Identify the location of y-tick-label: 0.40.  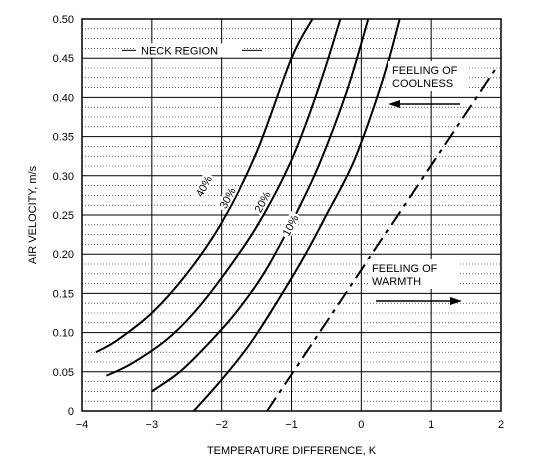
(63, 98).